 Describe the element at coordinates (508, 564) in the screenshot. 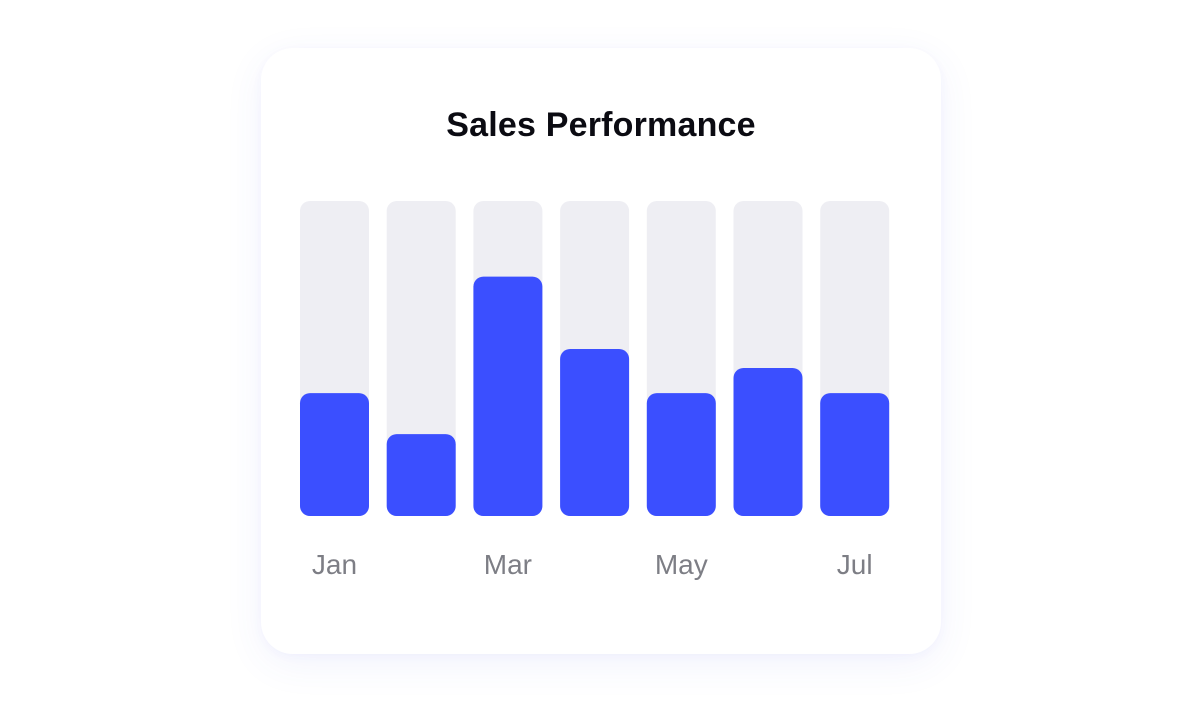

I see `x-tick-label-mar: Mar` at that location.